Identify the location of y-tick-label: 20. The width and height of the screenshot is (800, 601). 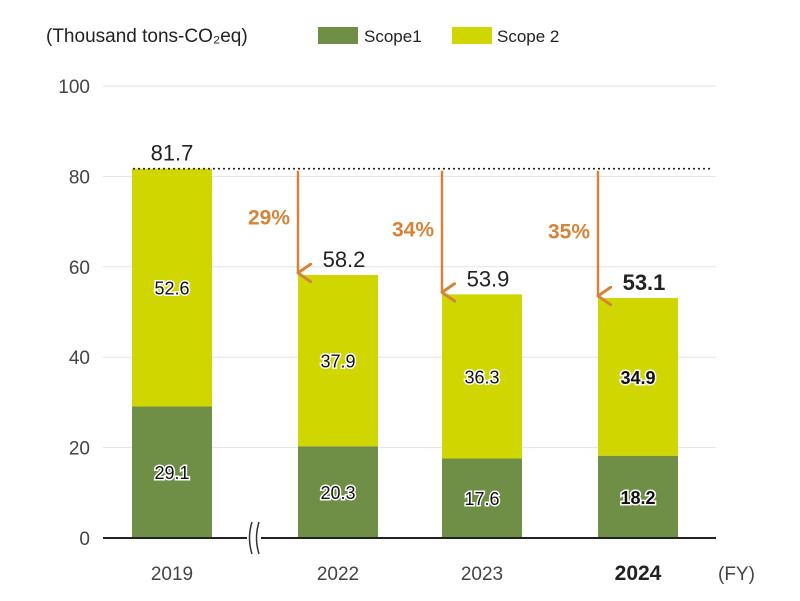
(79, 449).